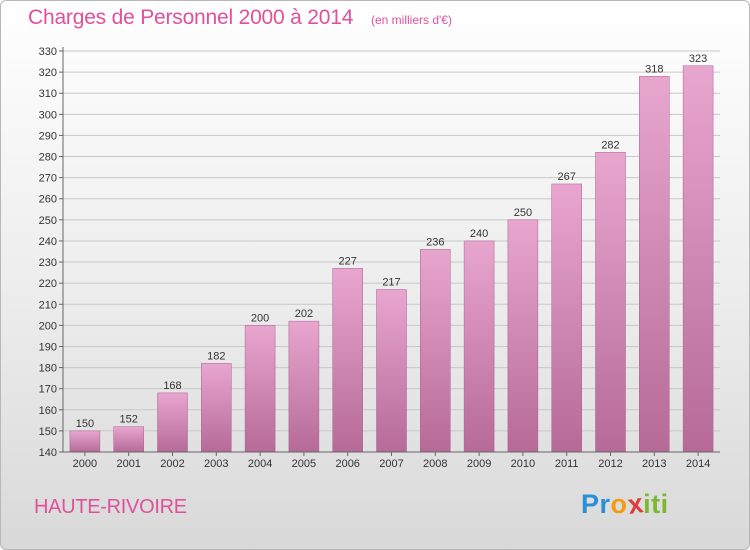  What do you see at coordinates (347, 360) in the screenshot?
I see `bar-2006` at bounding box center [347, 360].